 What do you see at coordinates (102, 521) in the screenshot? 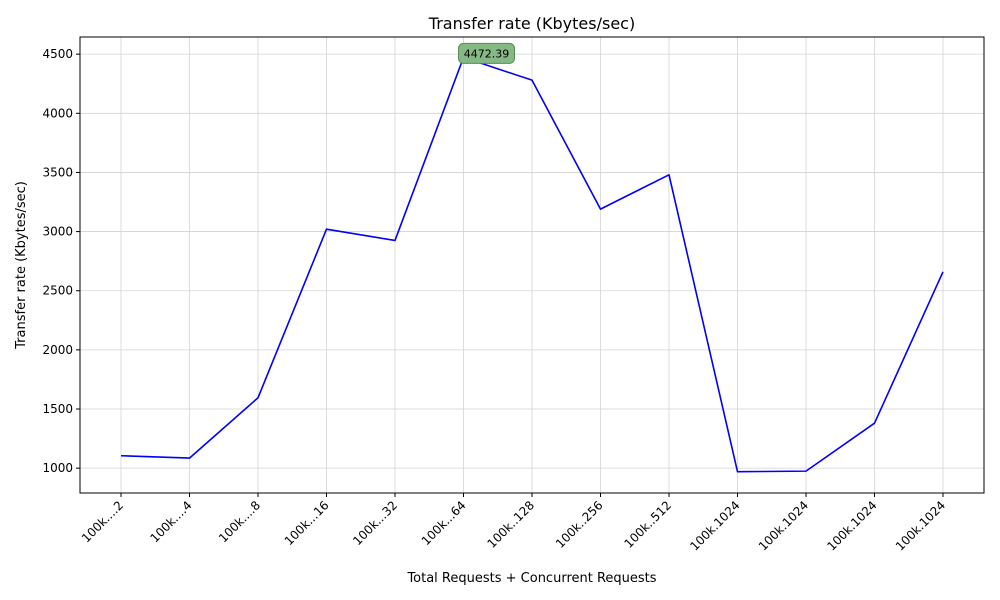
I see `x-tick-label: 100k....2` at bounding box center [102, 521].